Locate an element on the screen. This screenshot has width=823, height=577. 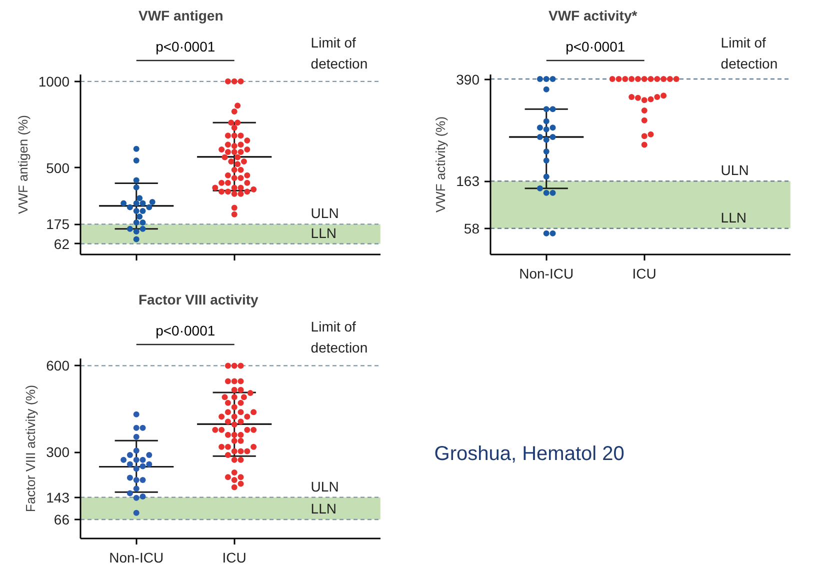
chart-title: VWF antigen is located at coordinates (181, 16).